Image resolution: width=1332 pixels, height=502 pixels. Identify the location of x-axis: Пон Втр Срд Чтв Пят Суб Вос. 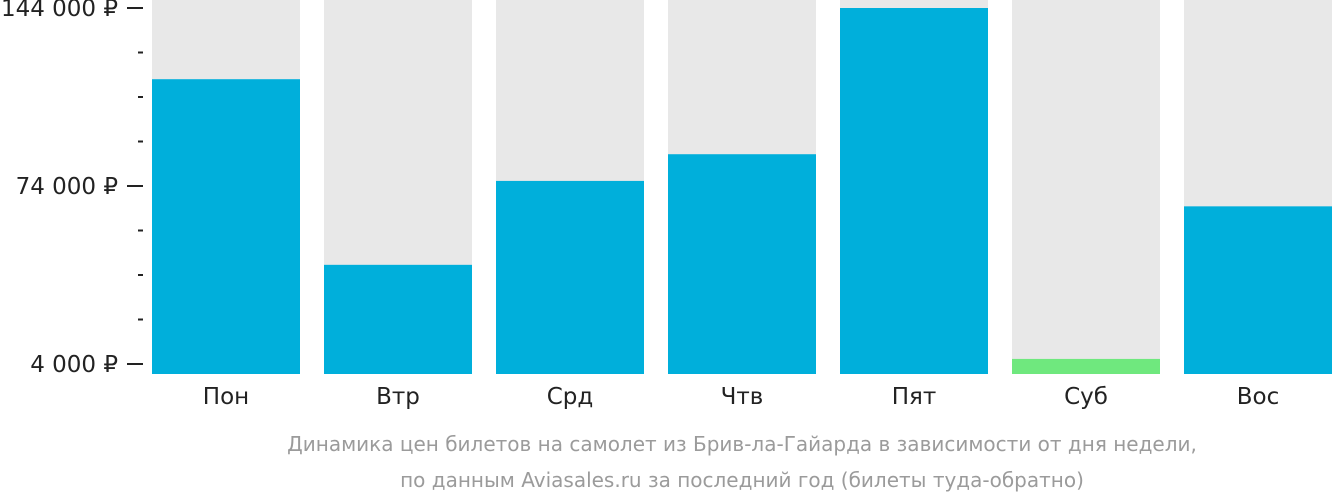
(741, 397).